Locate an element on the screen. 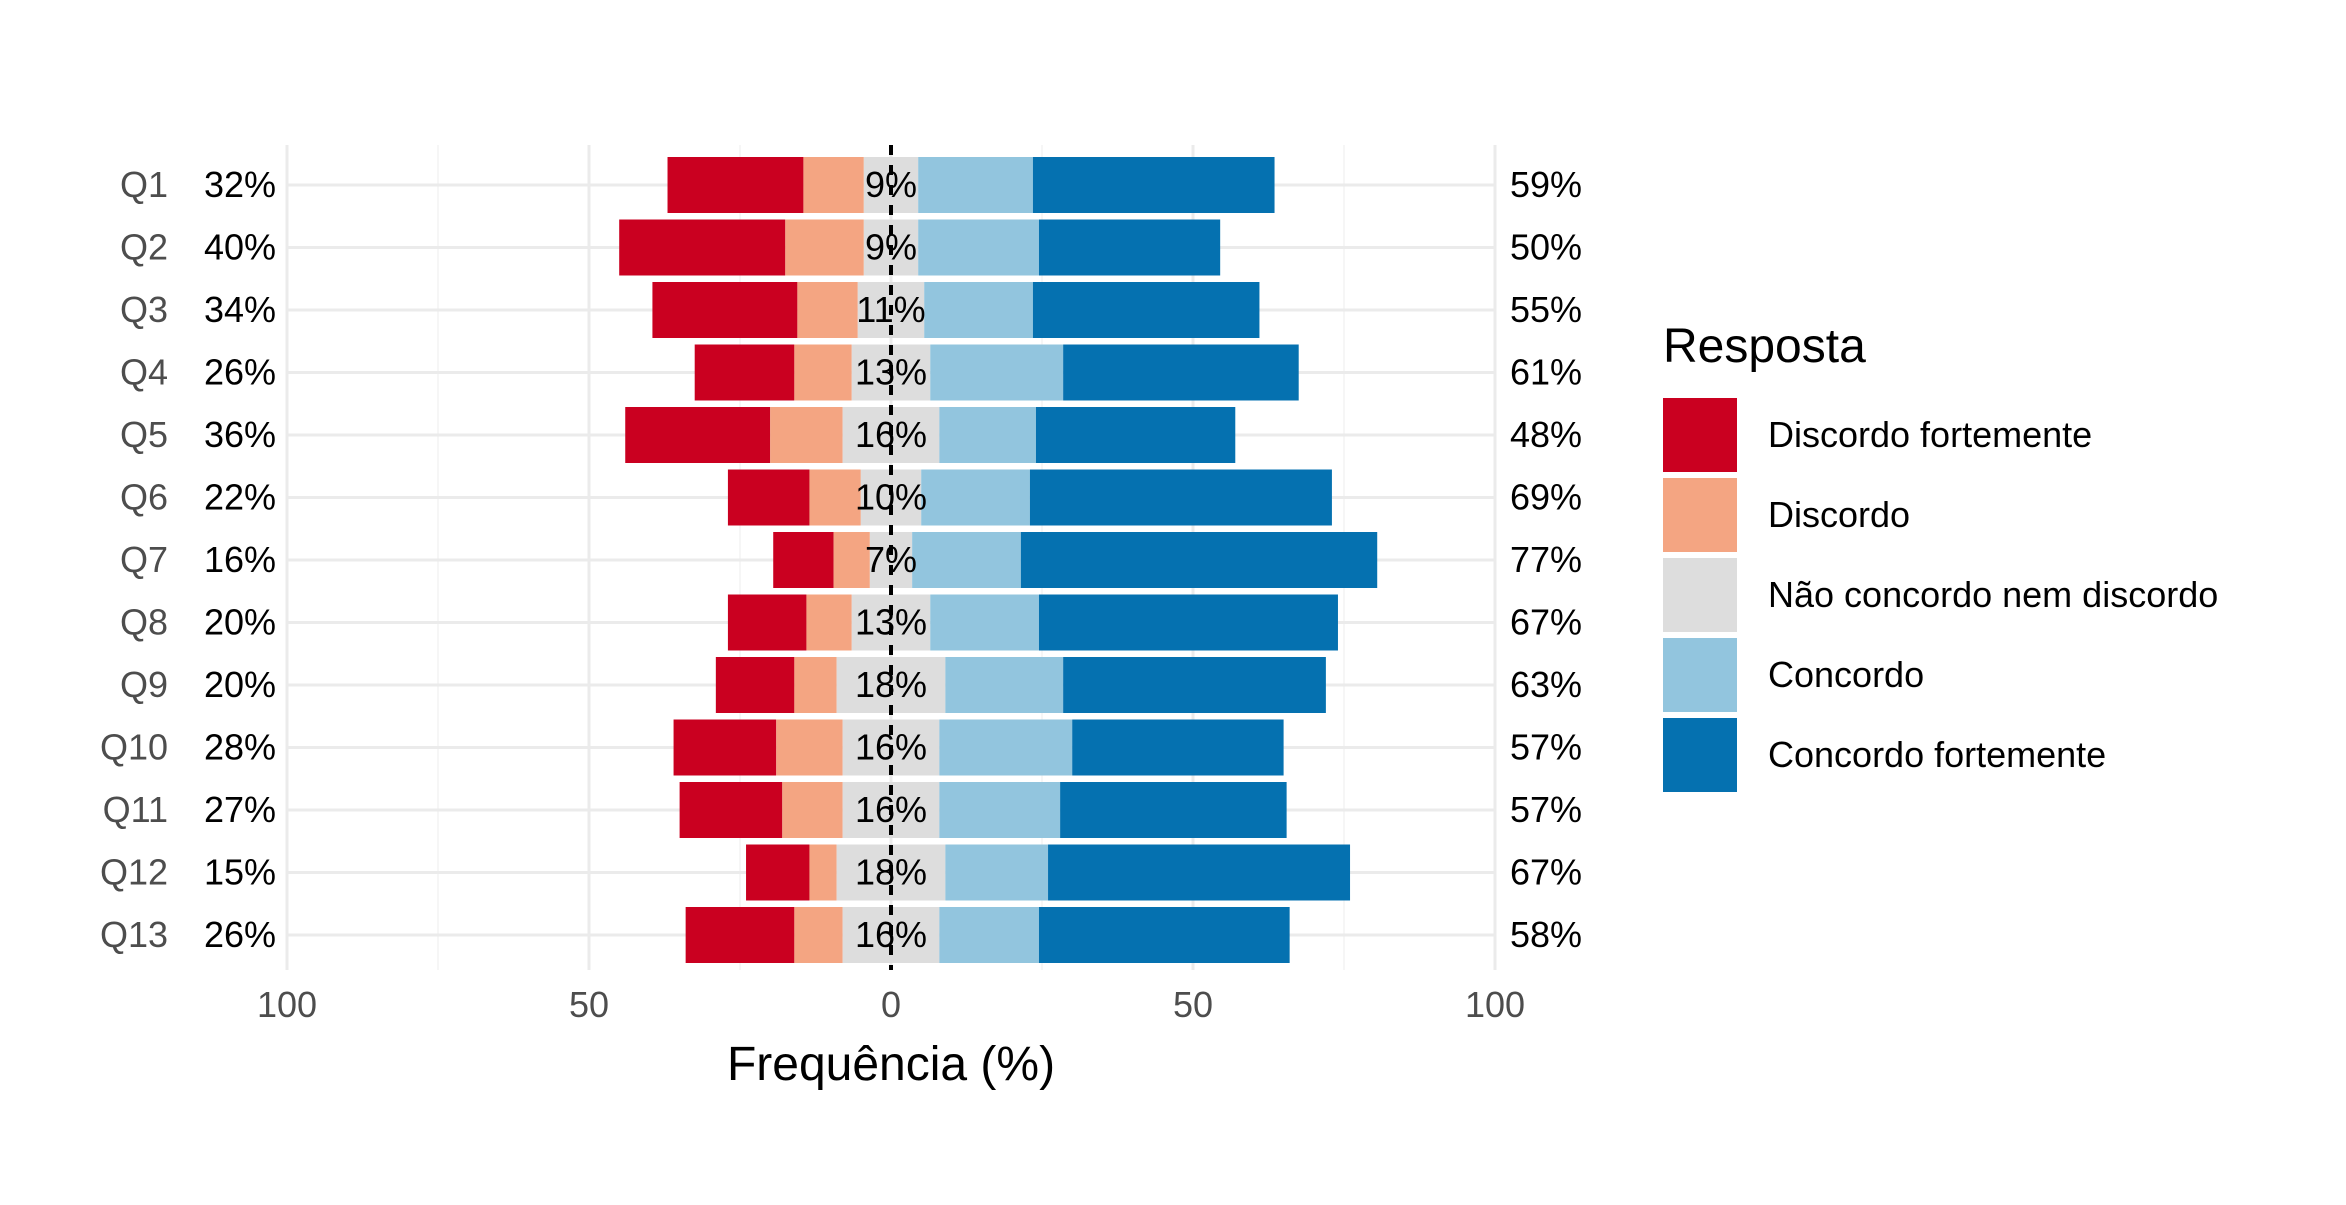 This screenshot has width=2346, height=1205. bar-q7-s1 is located at coordinates (851, 560).